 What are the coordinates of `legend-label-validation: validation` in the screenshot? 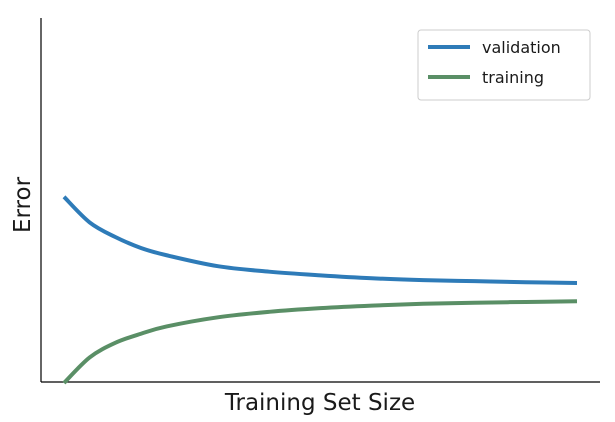 It's located at (521, 47).